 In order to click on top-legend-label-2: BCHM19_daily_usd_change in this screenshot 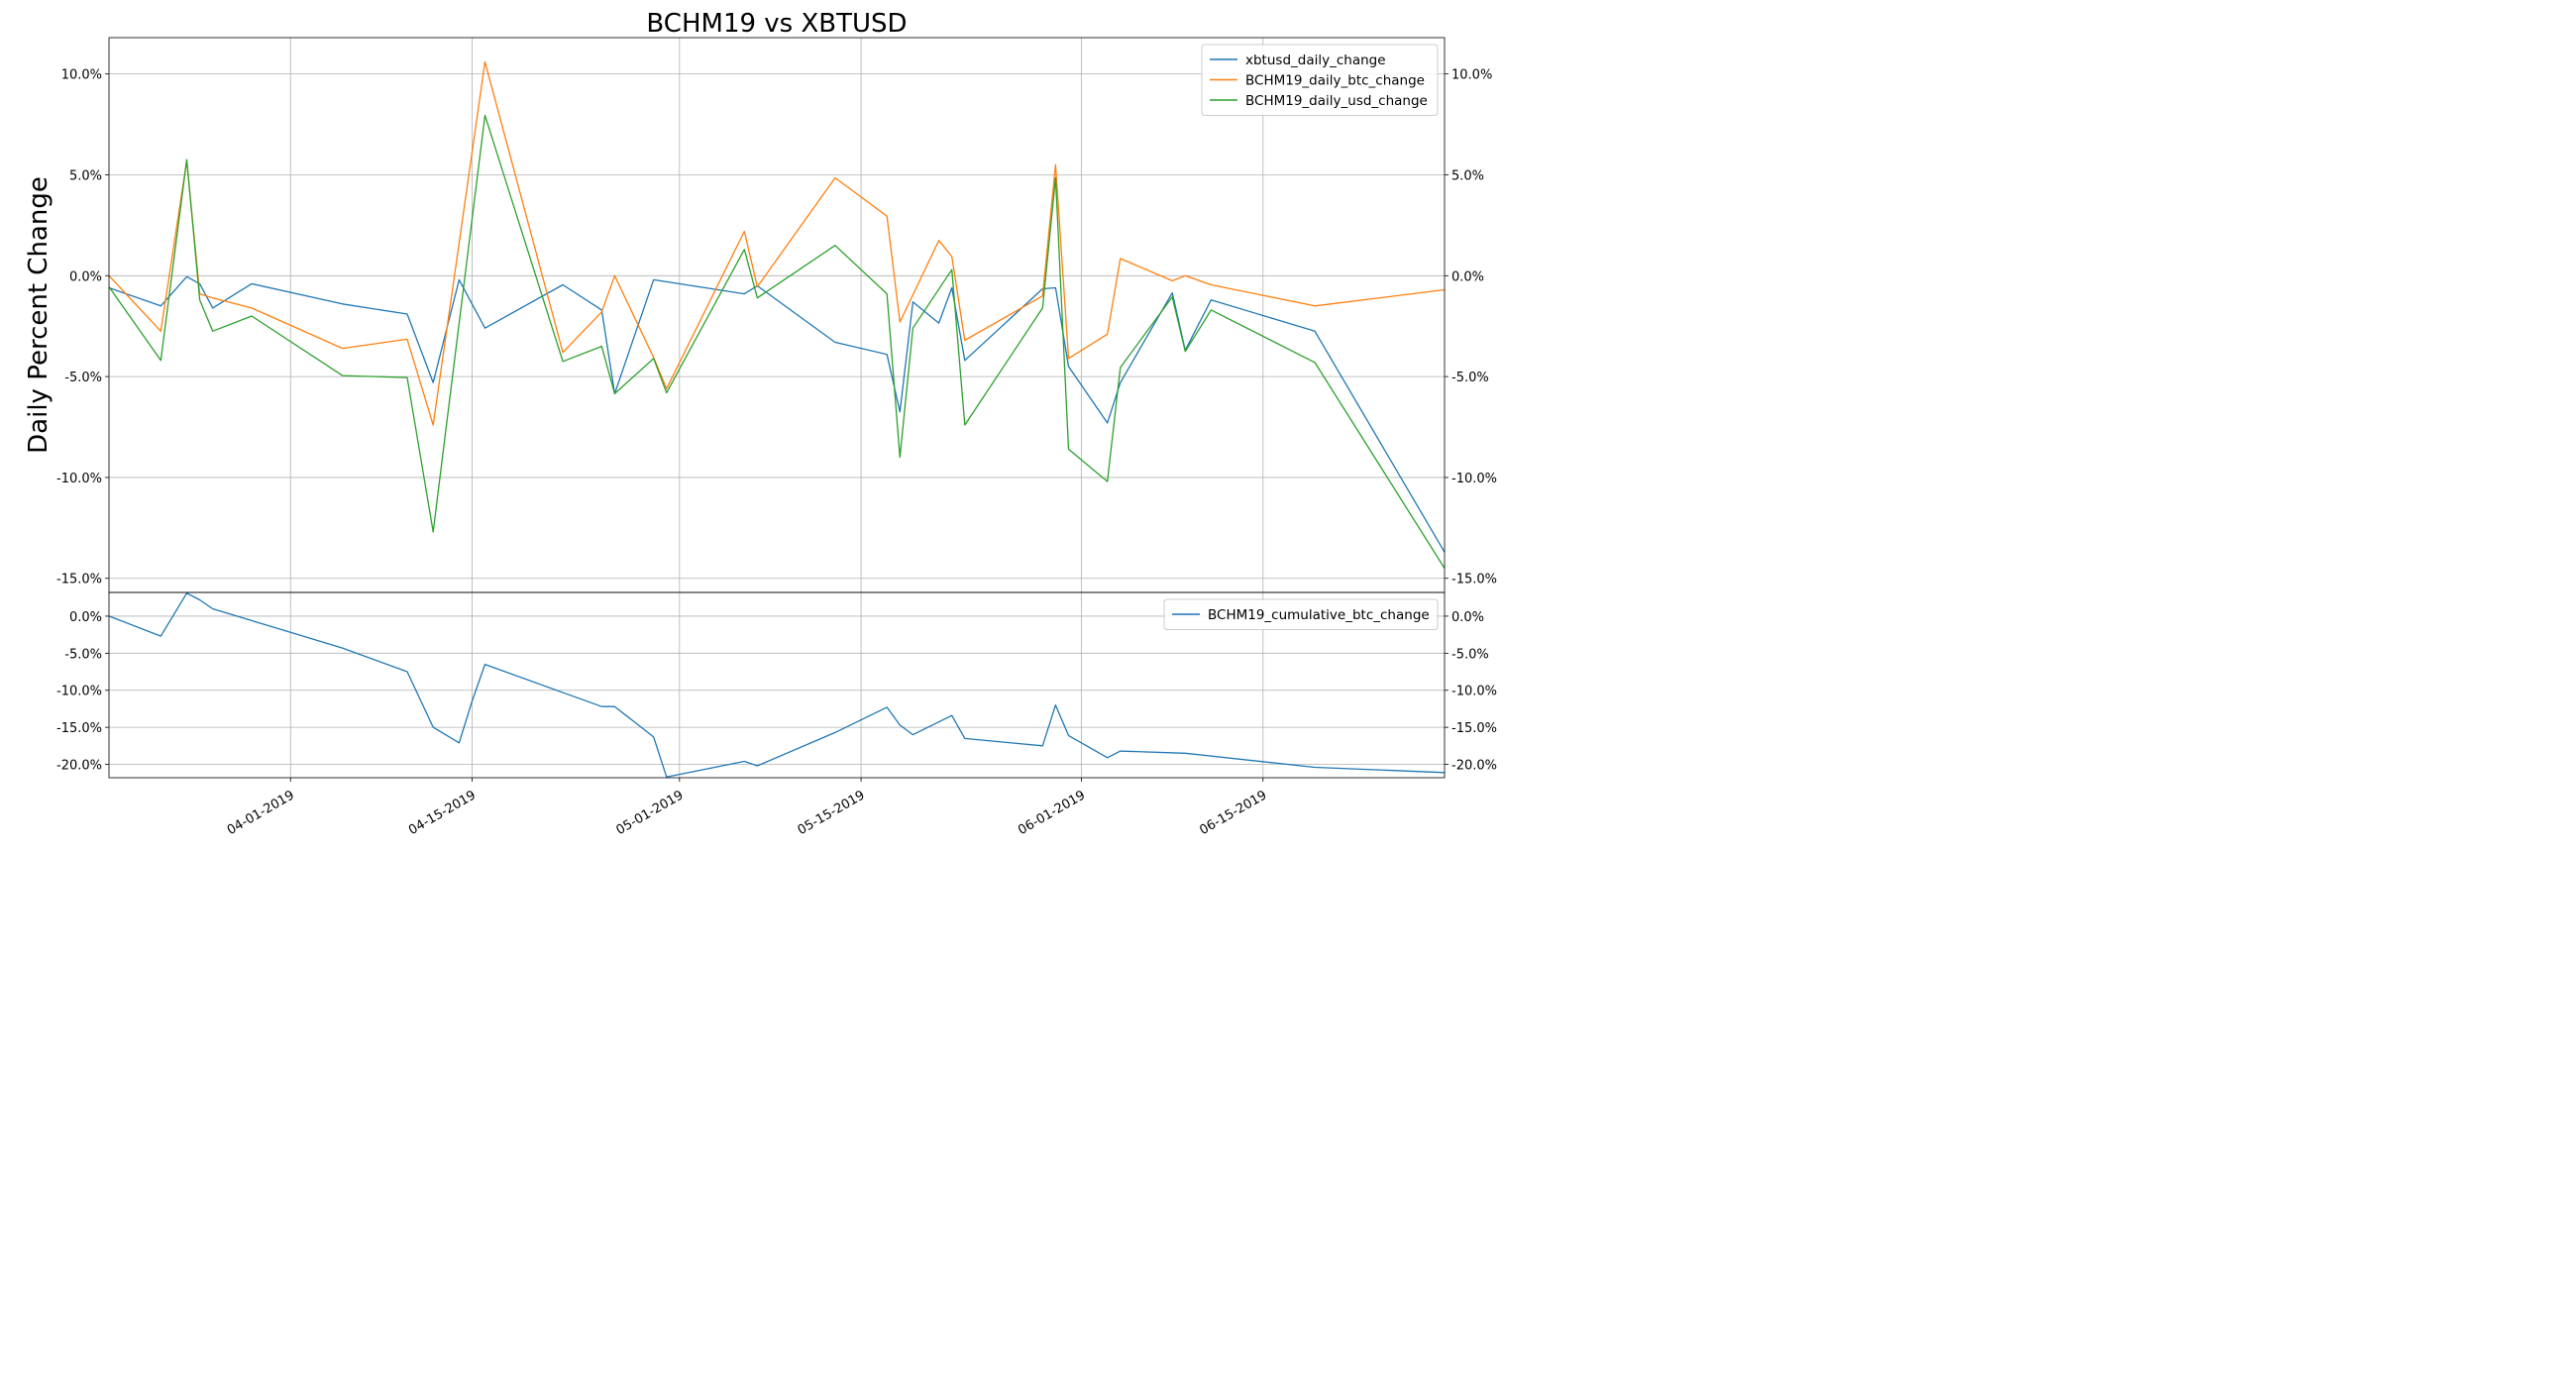, I will do `click(1336, 101)`.